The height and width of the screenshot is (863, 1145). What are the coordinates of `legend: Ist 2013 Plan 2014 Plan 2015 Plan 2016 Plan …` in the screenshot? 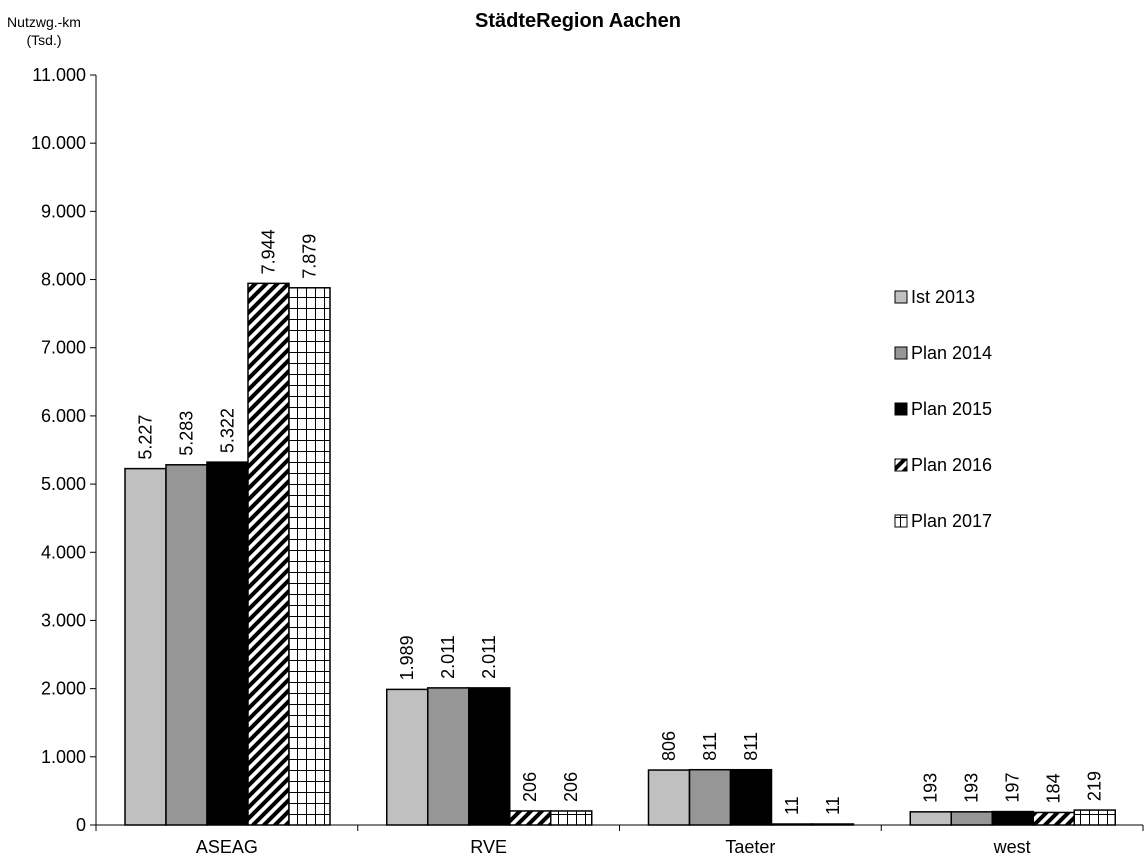 It's located at (943, 409).